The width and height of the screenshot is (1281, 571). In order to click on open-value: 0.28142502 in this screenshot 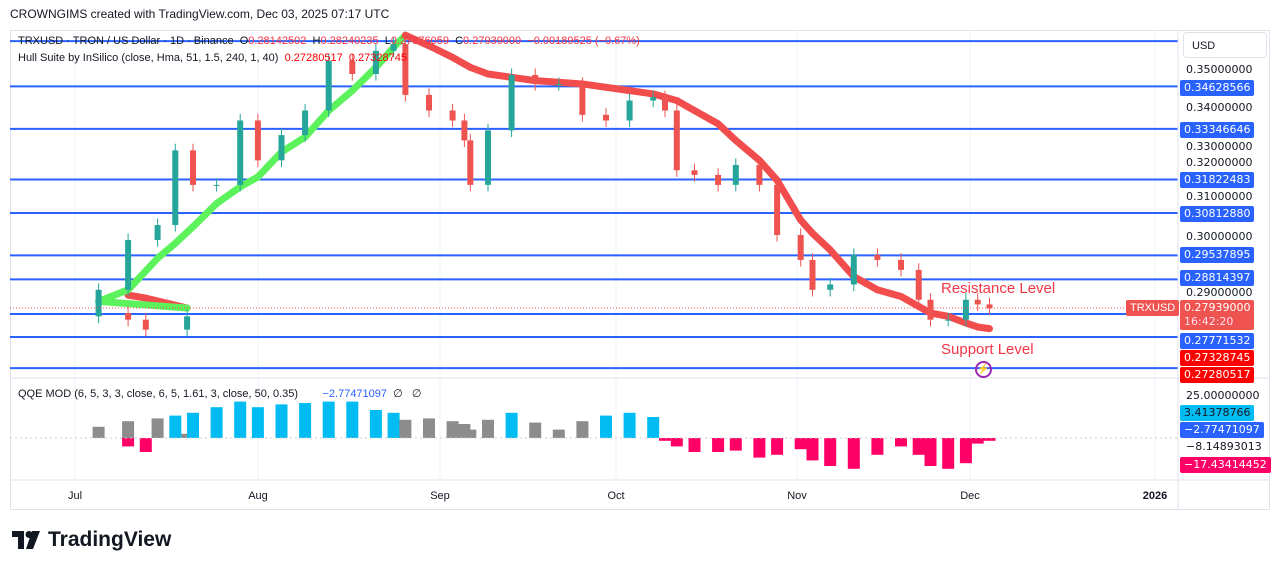, I will do `click(277, 41)`.